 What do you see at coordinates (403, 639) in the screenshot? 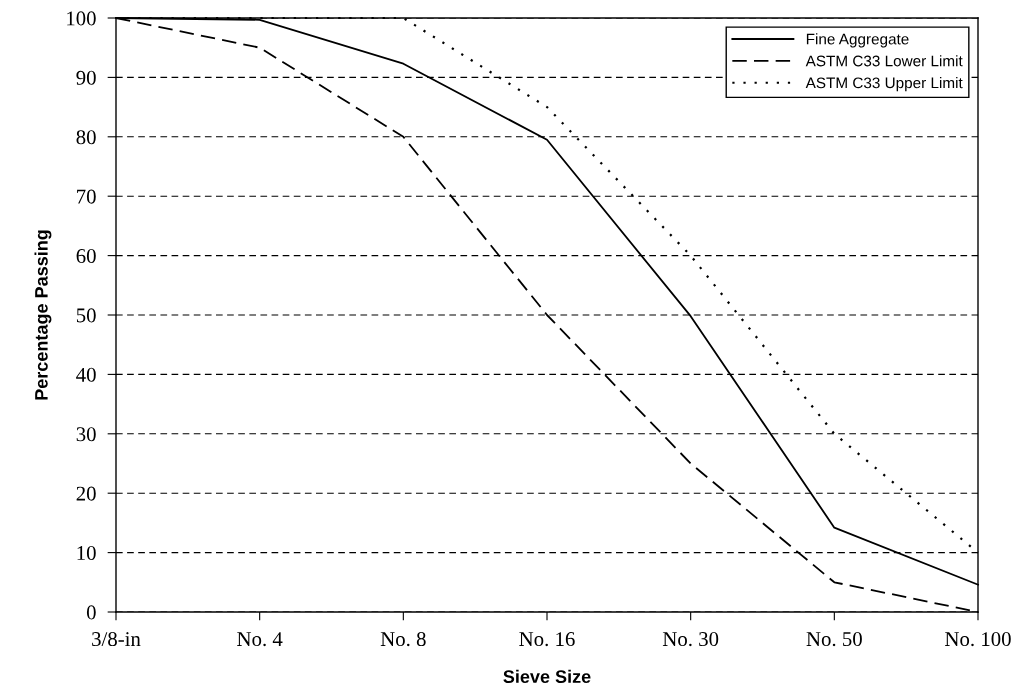
I see `x-tick-label: No. 8` at bounding box center [403, 639].